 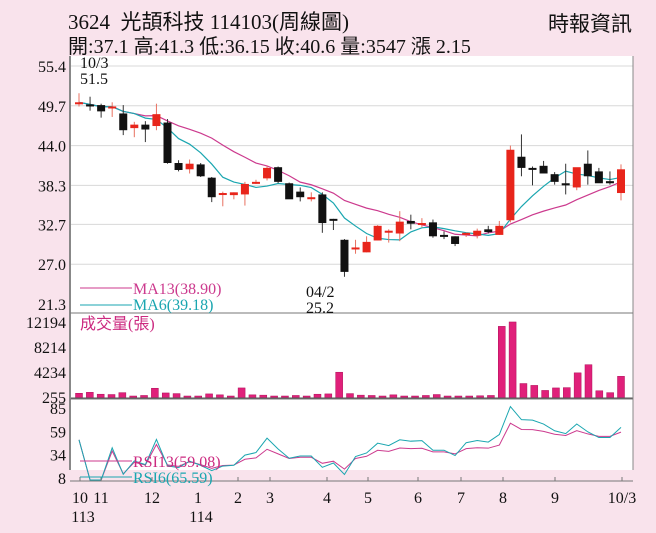 What do you see at coordinates (238, 498) in the screenshot?
I see `svg-text: 2` at bounding box center [238, 498].